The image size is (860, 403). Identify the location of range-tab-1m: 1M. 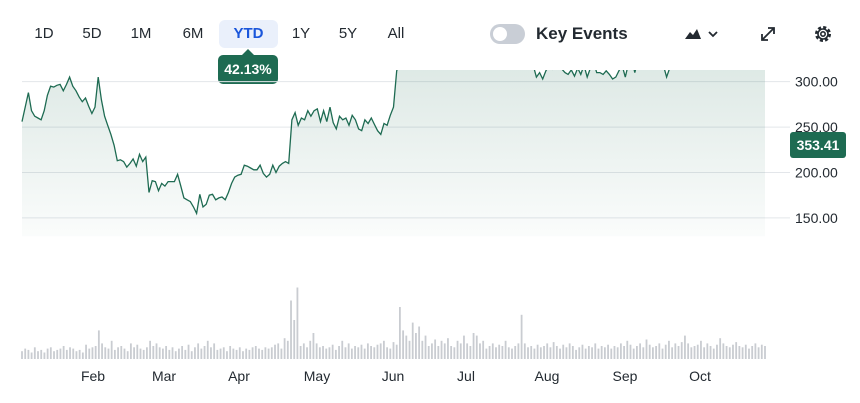
(141, 33).